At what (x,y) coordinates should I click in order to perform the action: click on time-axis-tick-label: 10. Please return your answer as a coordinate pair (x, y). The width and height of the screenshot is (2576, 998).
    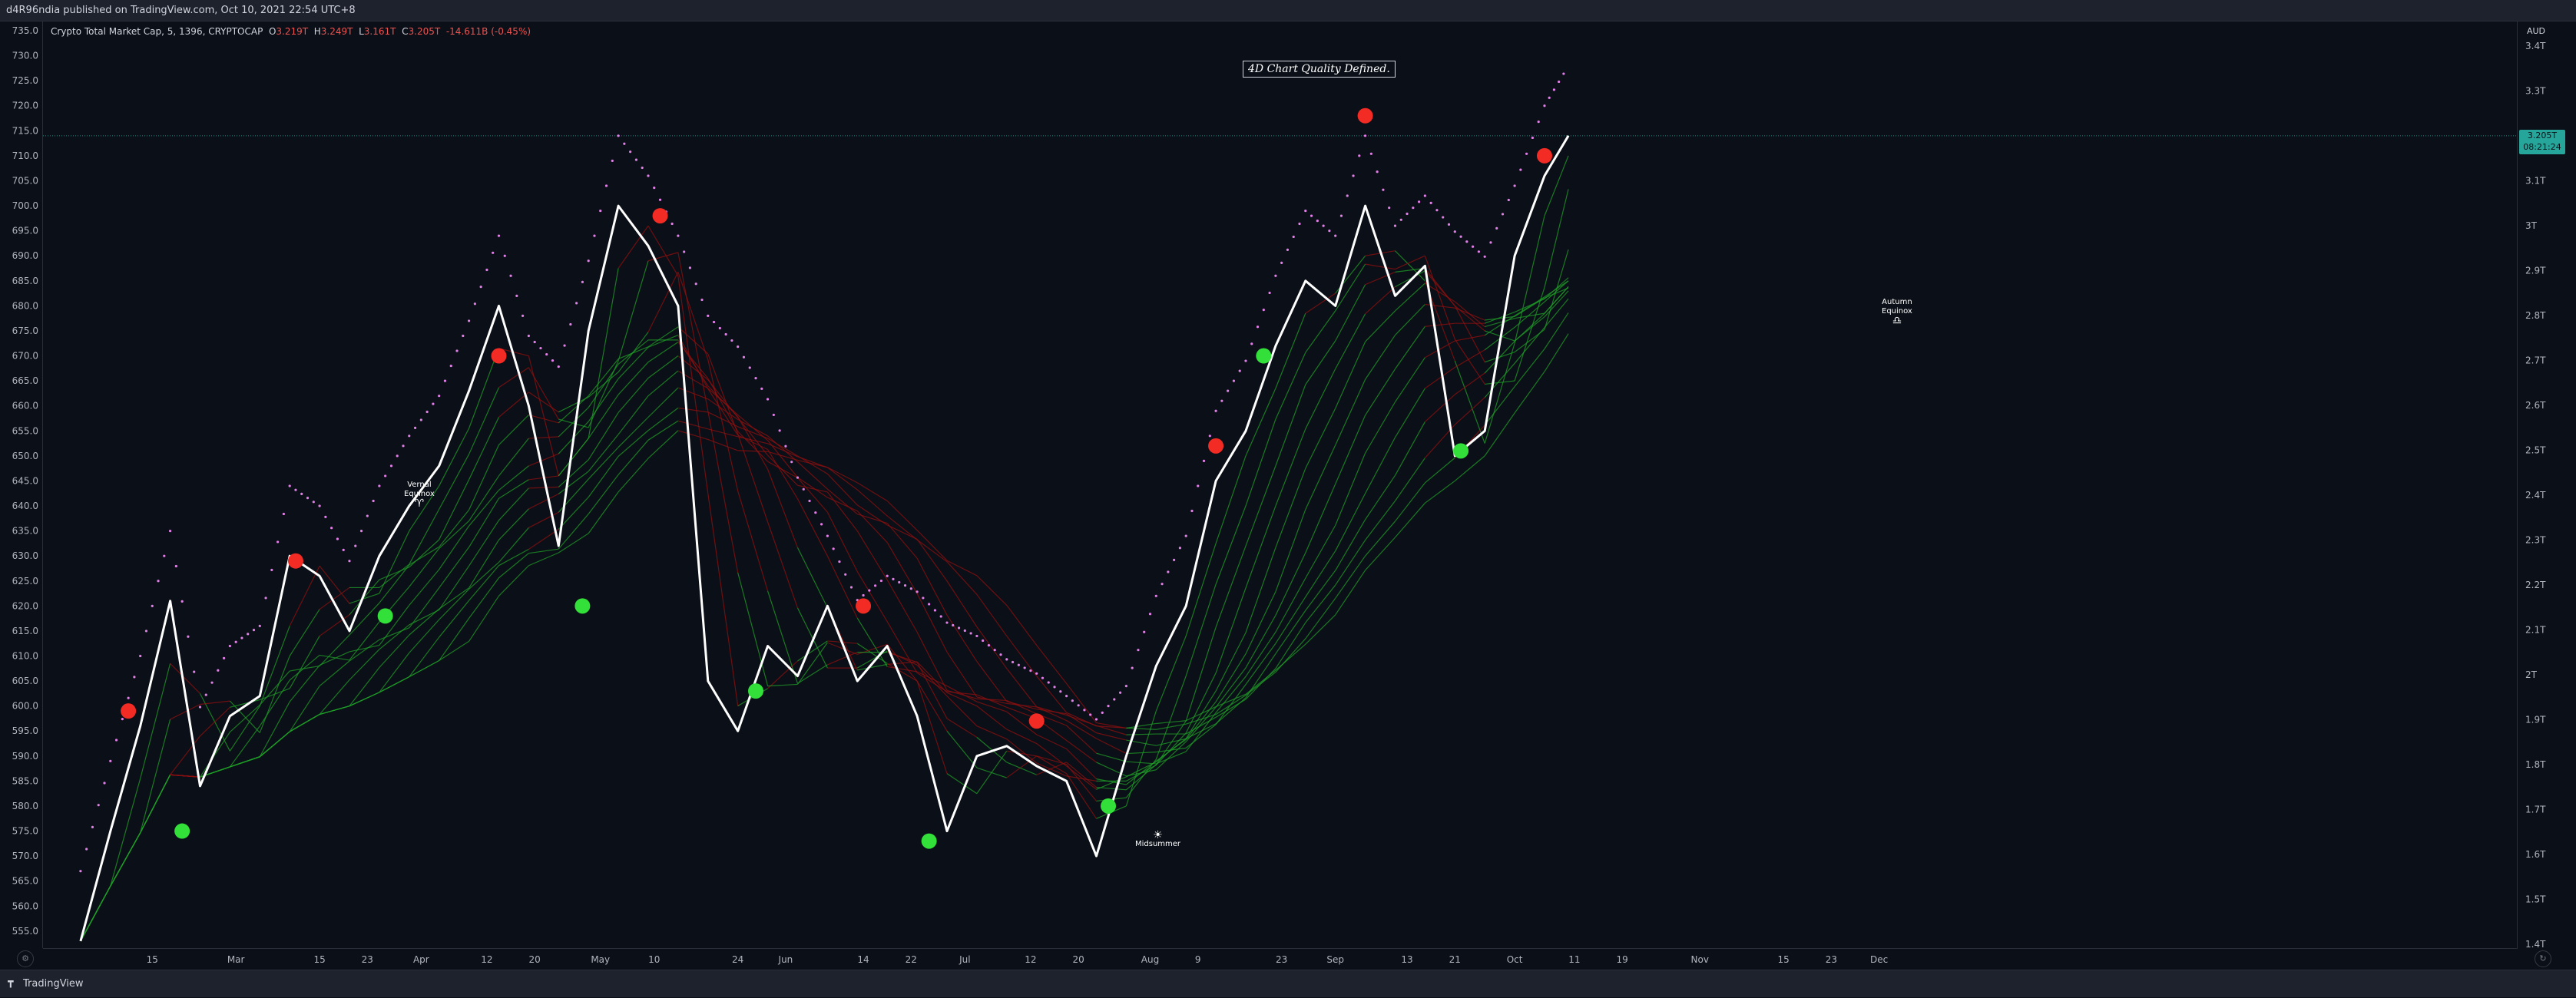
    Looking at the image, I should click on (654, 959).